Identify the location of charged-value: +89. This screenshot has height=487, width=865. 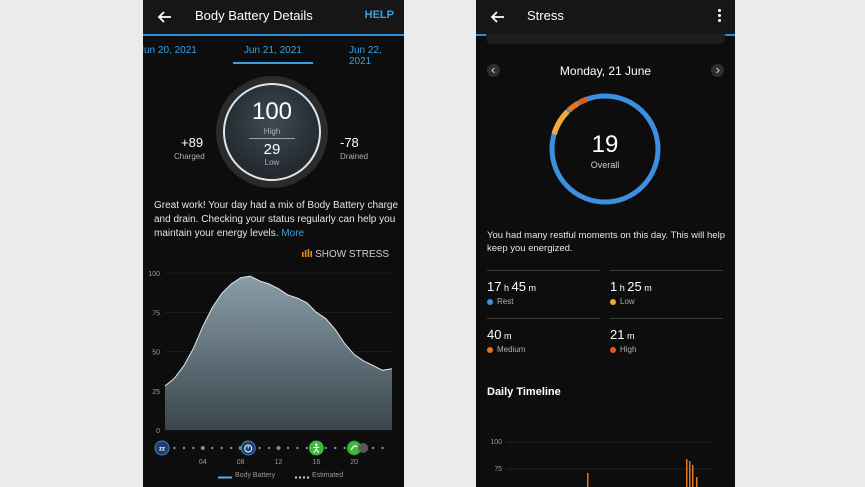
(192, 142).